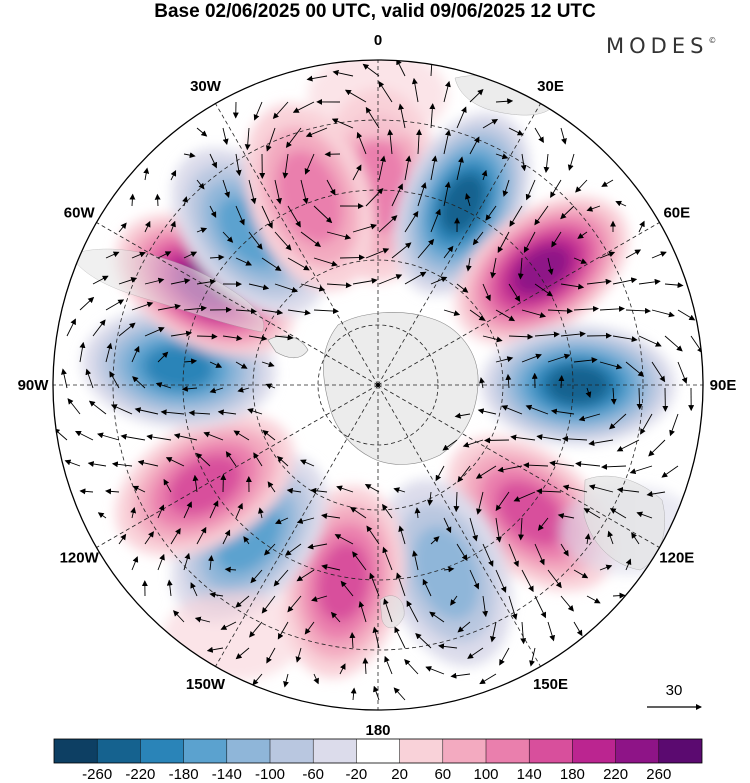 Image resolution: width=750 pixels, height=783 pixels. What do you see at coordinates (529, 774) in the screenshot?
I see `colorbar-label: 140` at bounding box center [529, 774].